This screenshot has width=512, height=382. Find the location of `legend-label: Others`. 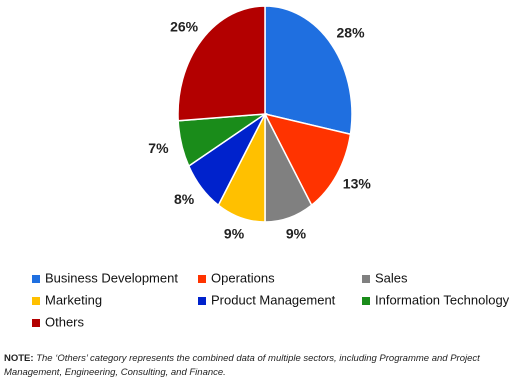

legend-label: Others is located at coordinates (65, 321).